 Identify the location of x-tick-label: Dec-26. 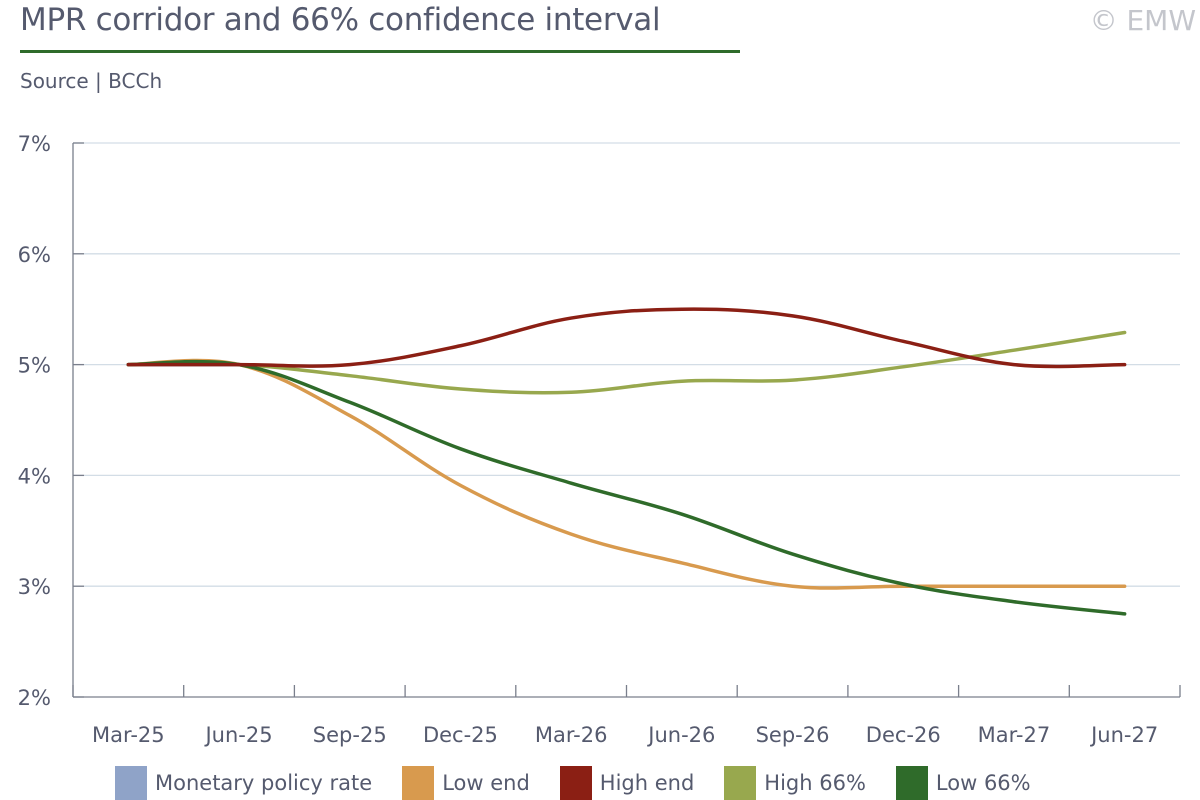
(903, 735).